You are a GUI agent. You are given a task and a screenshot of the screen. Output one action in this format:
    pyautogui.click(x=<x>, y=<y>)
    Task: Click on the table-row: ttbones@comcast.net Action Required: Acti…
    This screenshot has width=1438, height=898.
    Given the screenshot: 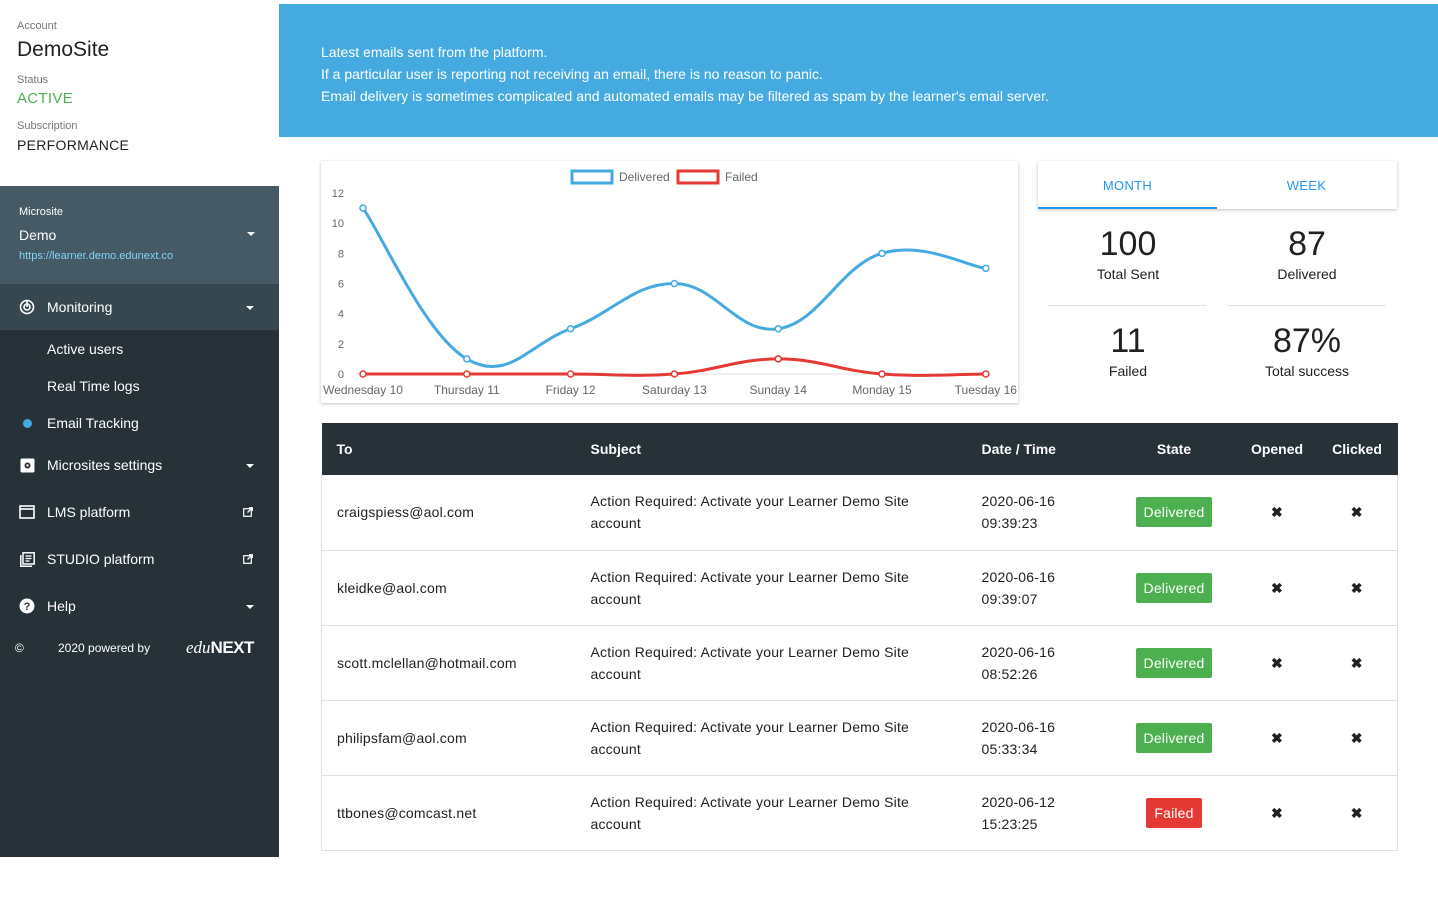 What is the action you would take?
    pyautogui.click(x=859, y=813)
    